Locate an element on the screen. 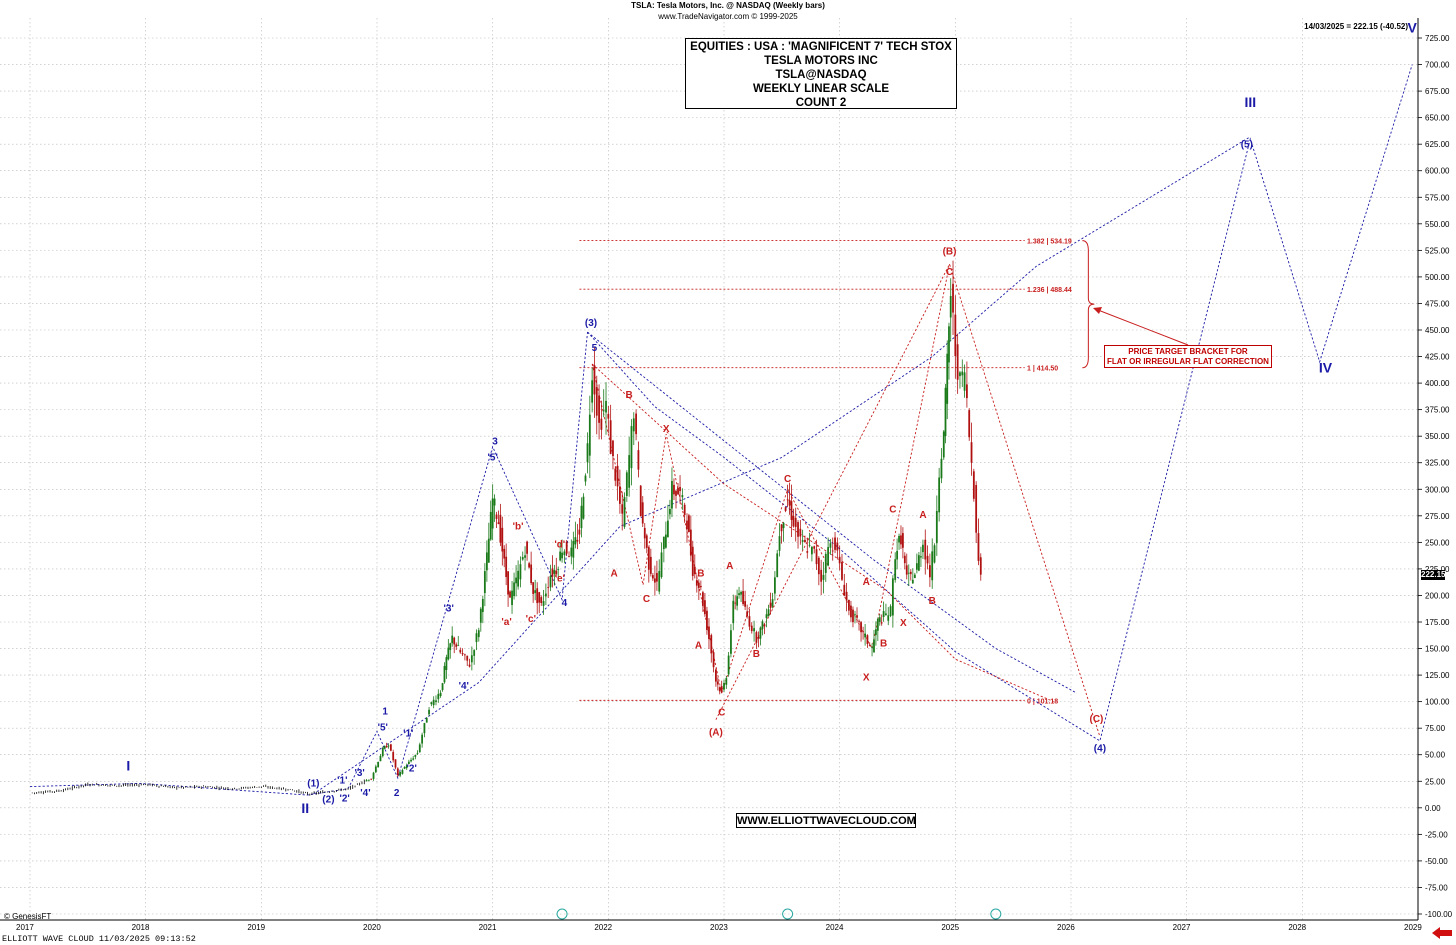  y-tick-label: -100.00 is located at coordinates (1439, 914).